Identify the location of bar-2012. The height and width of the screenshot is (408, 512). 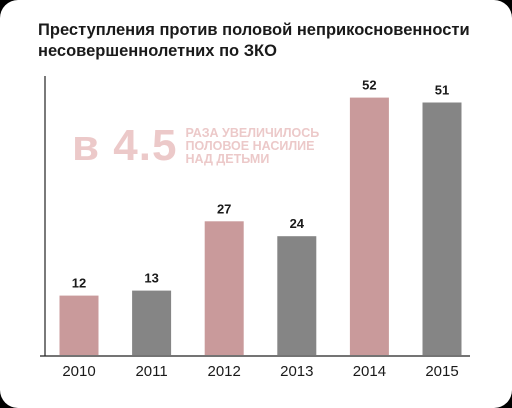
(224, 288).